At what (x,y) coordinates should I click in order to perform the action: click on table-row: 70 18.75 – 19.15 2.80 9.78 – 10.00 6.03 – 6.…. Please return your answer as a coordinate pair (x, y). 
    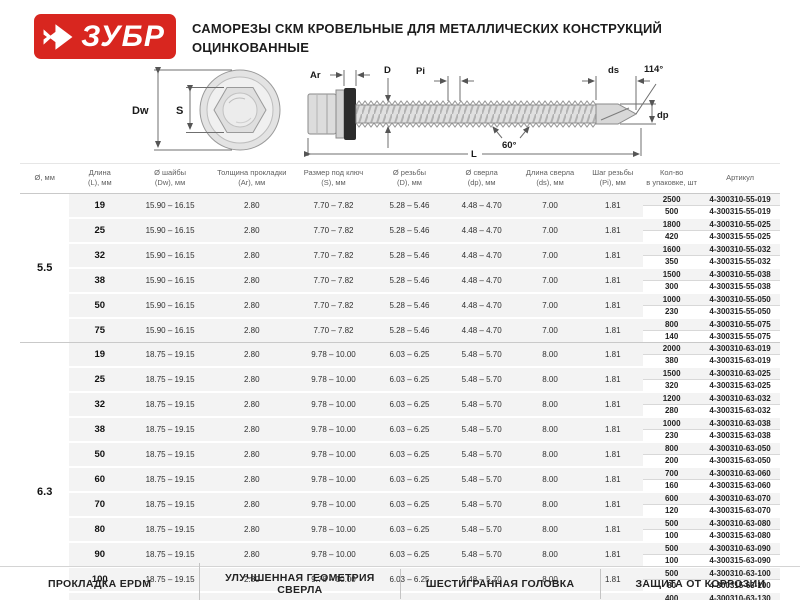
    Looking at the image, I should click on (400, 506).